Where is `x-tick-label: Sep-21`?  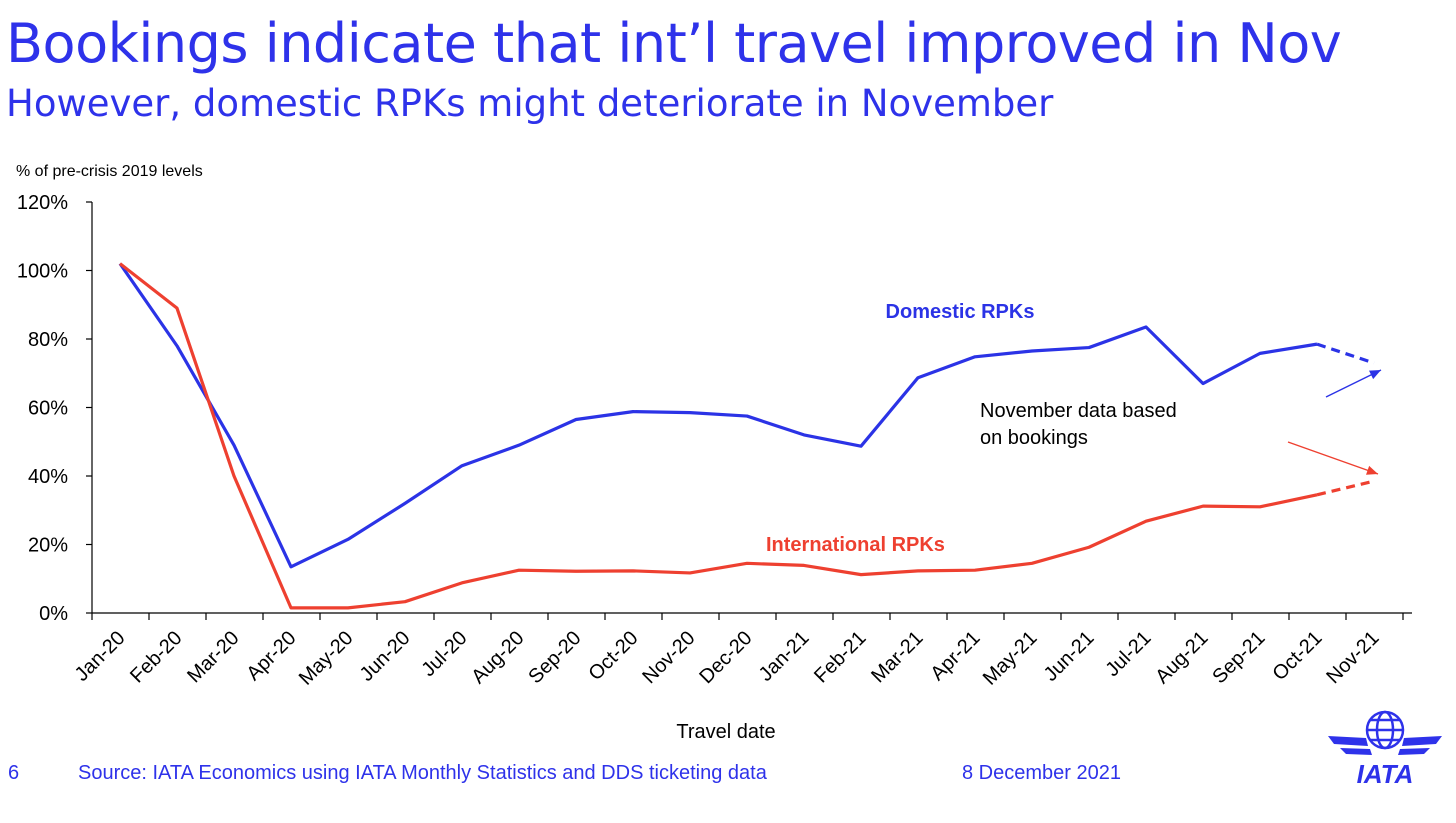
x-tick-label: Sep-21 is located at coordinates (1238, 657).